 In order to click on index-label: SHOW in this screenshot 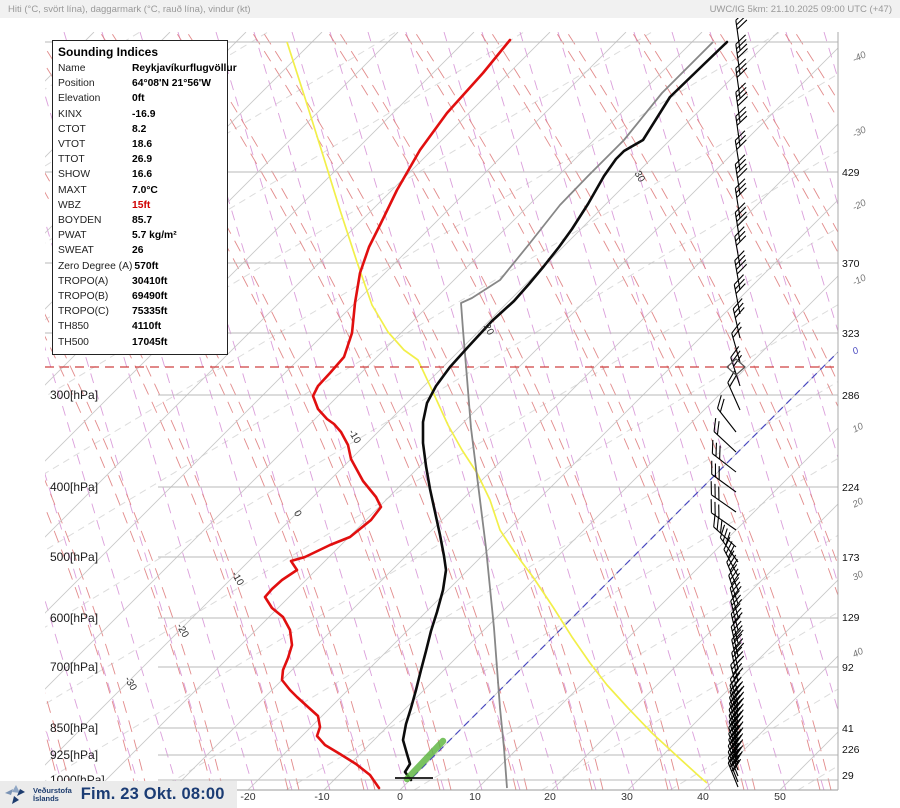, I will do `click(74, 175)`.